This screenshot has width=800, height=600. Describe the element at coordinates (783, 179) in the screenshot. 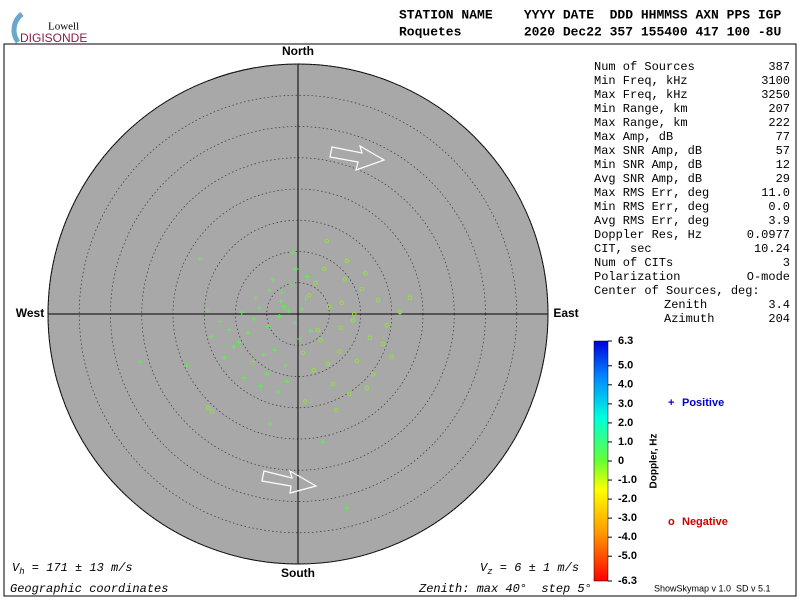

I see `stat-value: 29` at that location.